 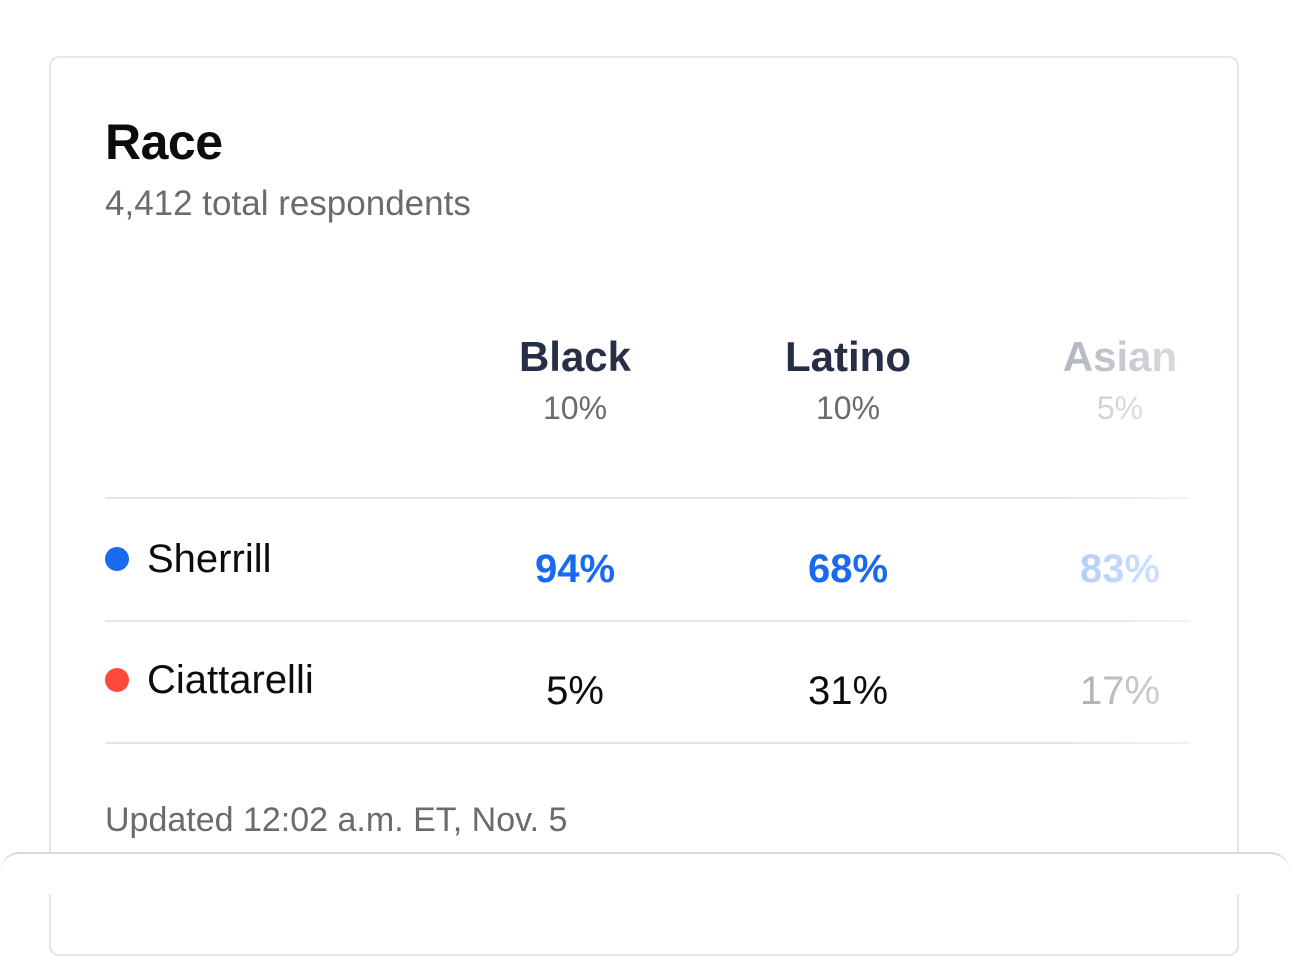 I want to click on column-header-asian: Asian 5%, so click(x=1120, y=380).